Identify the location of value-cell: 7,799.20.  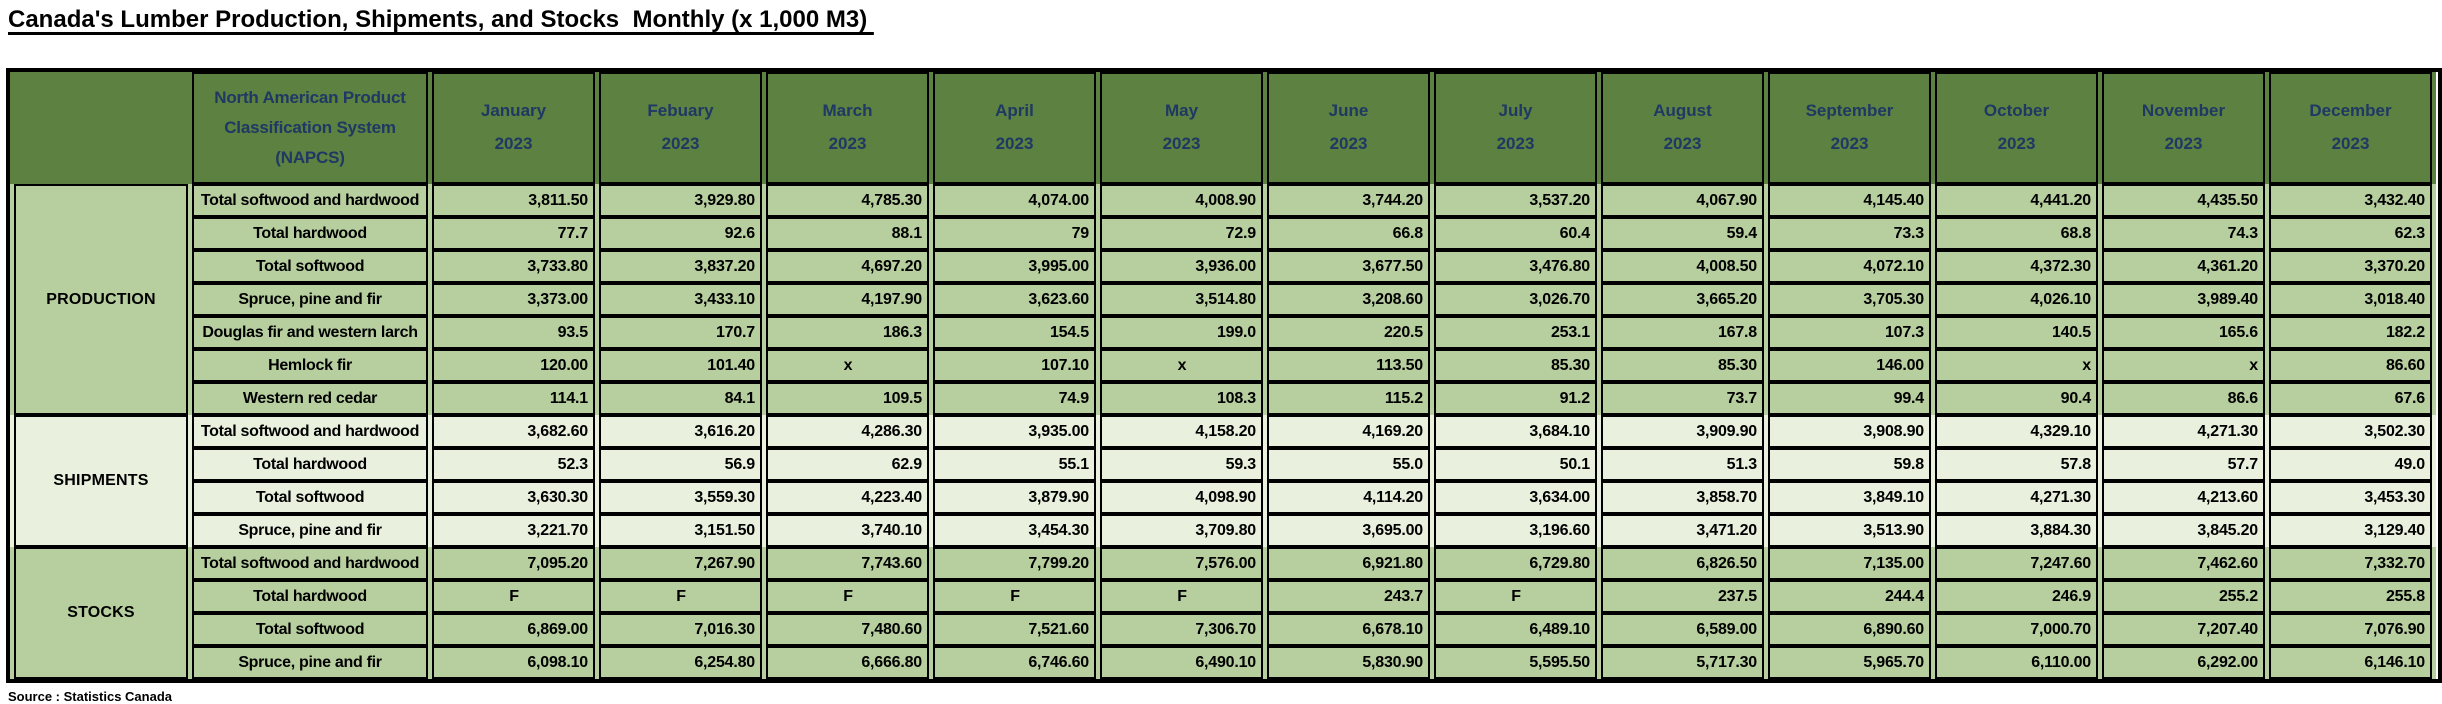
(1014, 563).